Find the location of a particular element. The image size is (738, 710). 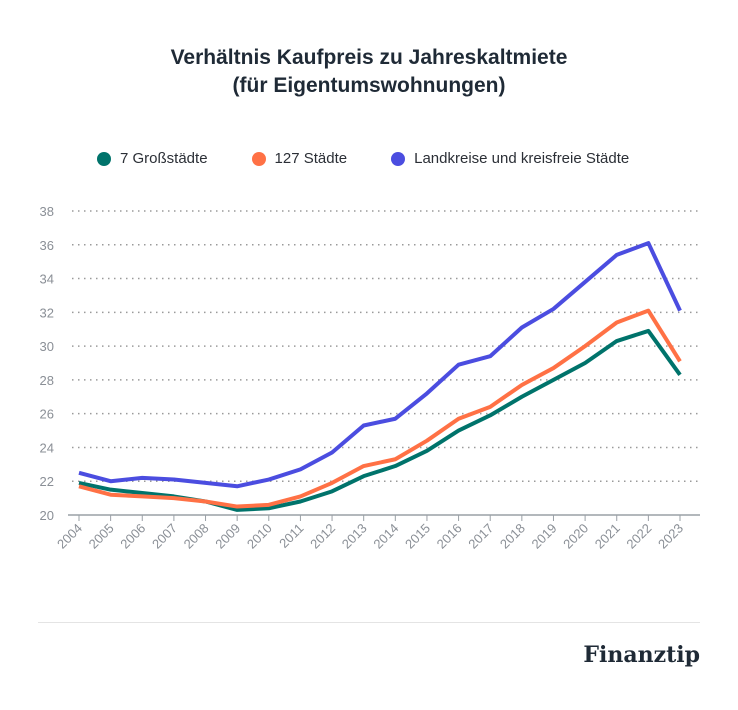

x-tick-label: 2019 is located at coordinates (544, 536).